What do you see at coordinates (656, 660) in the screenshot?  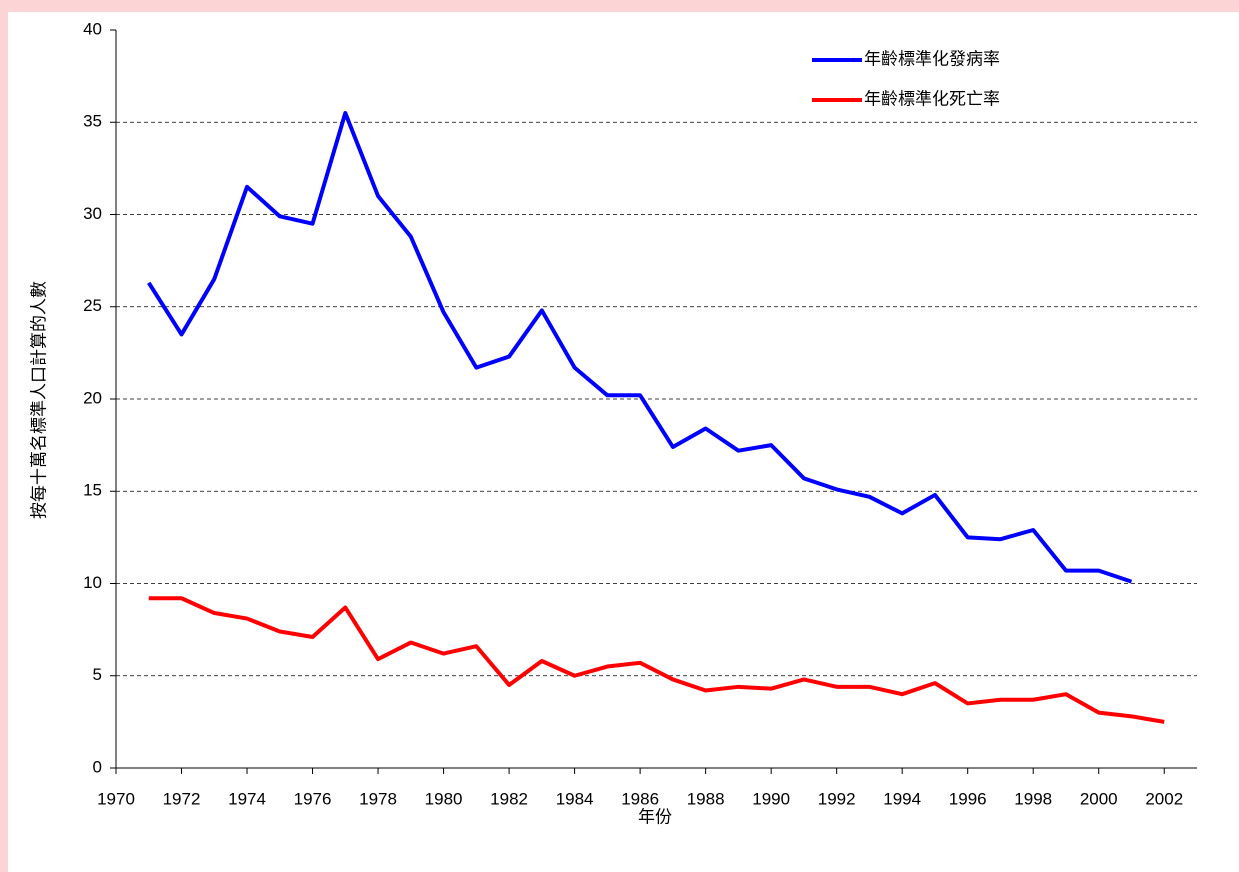 I see `series-line` at bounding box center [656, 660].